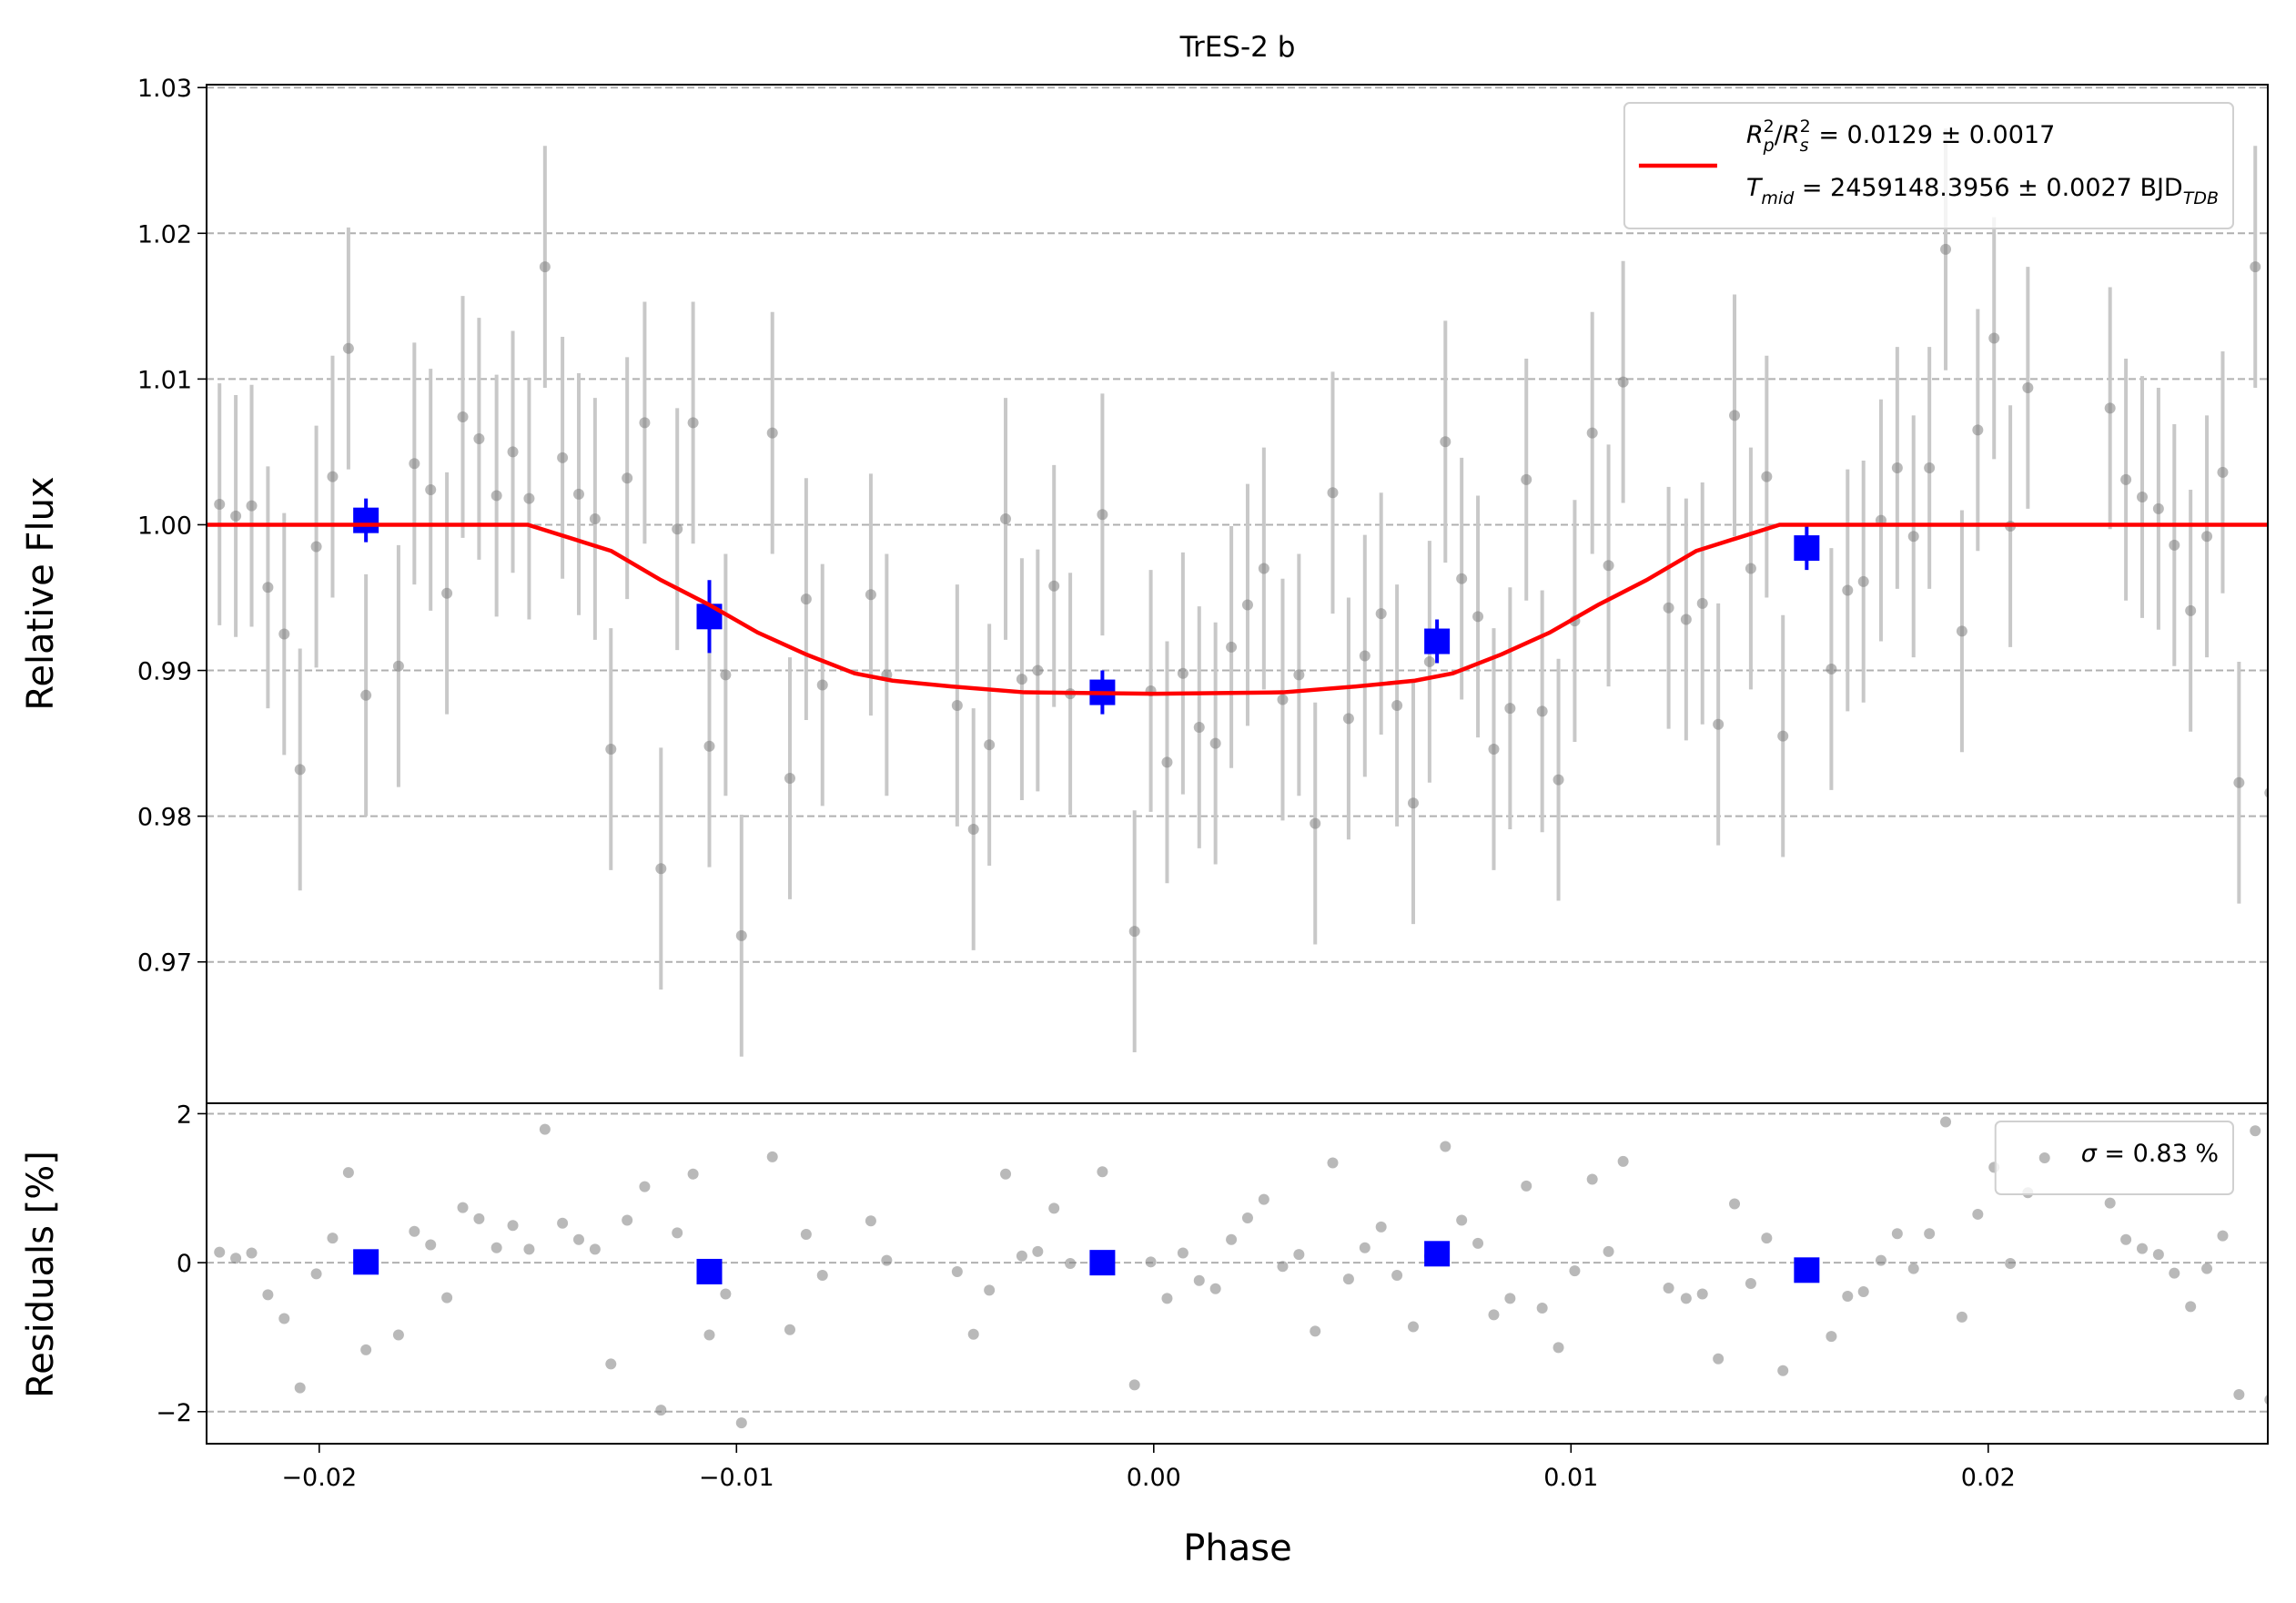 The height and width of the screenshot is (1603, 2296). I want to click on legend-label-part: T, so click(1755, 188).